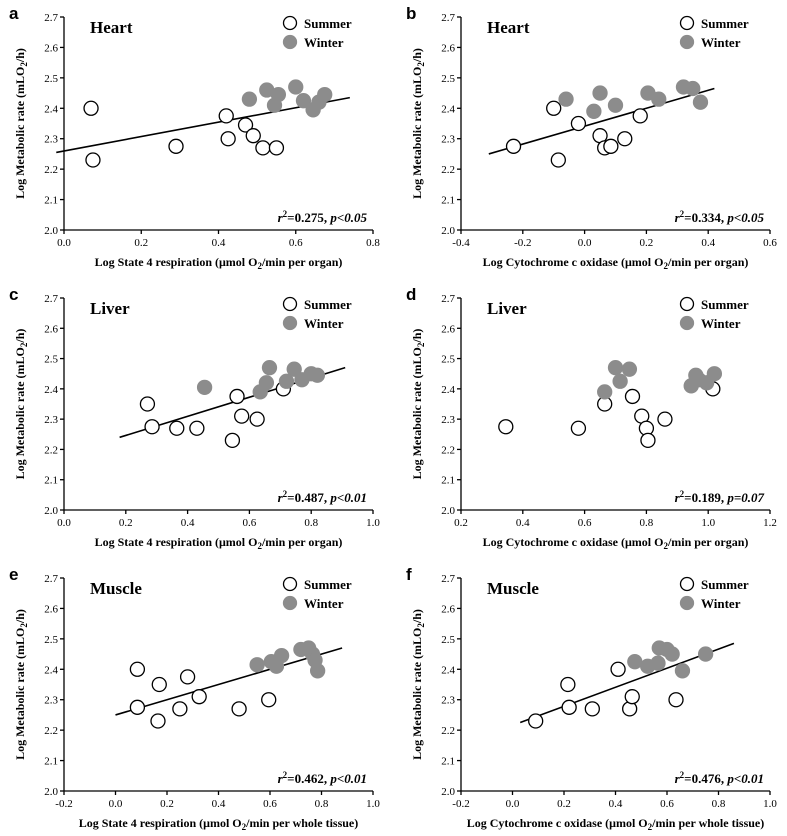 This screenshot has height=836, width=787. What do you see at coordinates (508, 27) in the screenshot?
I see `organ-title: Heart` at bounding box center [508, 27].